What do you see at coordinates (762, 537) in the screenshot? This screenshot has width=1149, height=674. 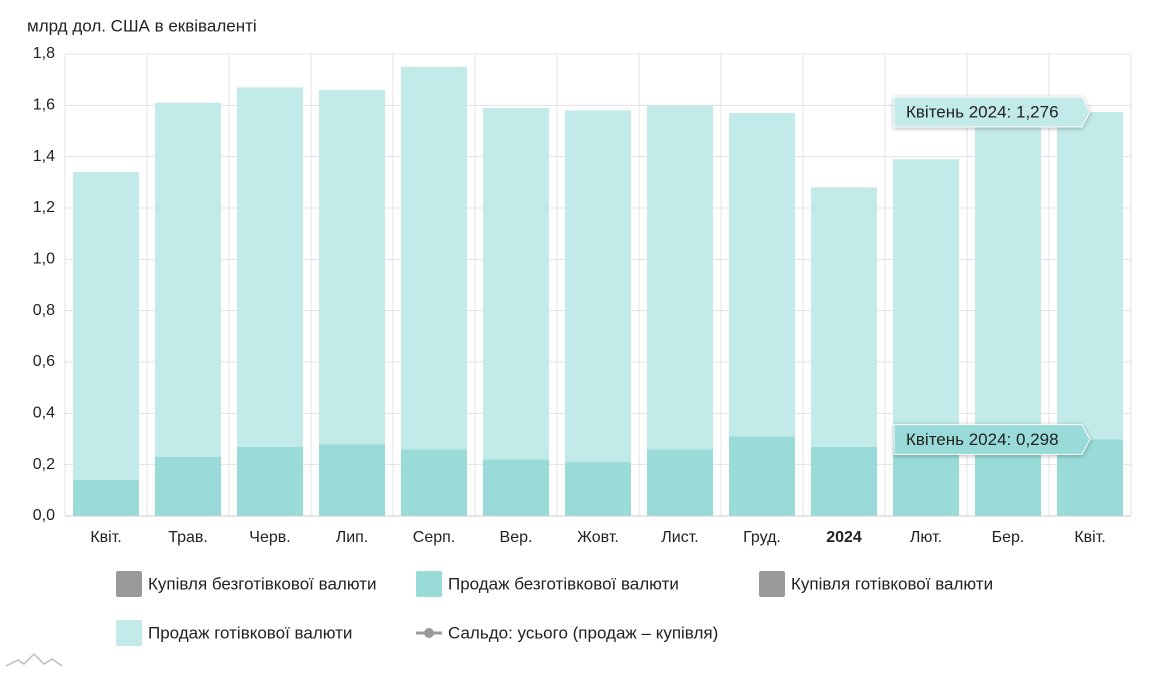 I see `x-tick-label: Груд.` at bounding box center [762, 537].